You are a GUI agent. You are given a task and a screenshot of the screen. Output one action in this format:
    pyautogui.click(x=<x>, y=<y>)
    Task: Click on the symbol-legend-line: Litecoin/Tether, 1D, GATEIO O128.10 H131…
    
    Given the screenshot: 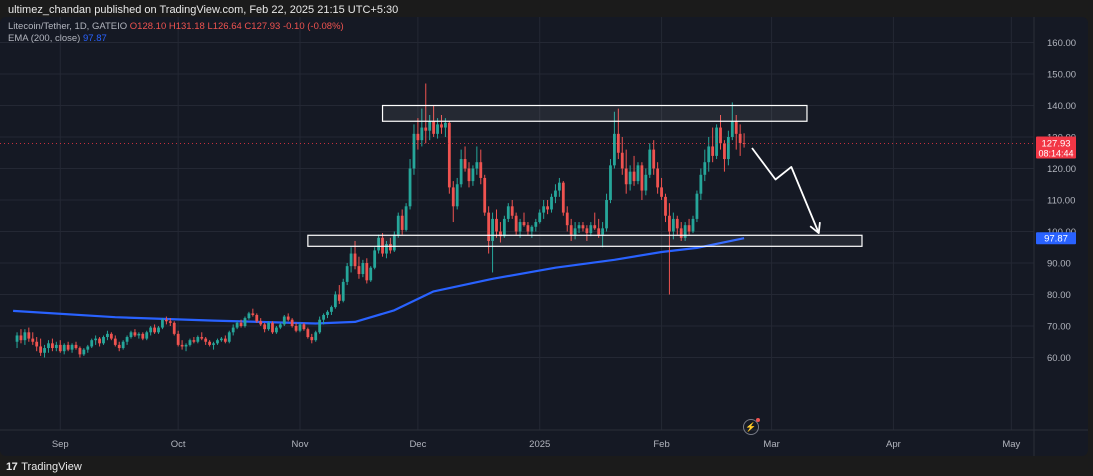 What is the action you would take?
    pyautogui.click(x=176, y=27)
    